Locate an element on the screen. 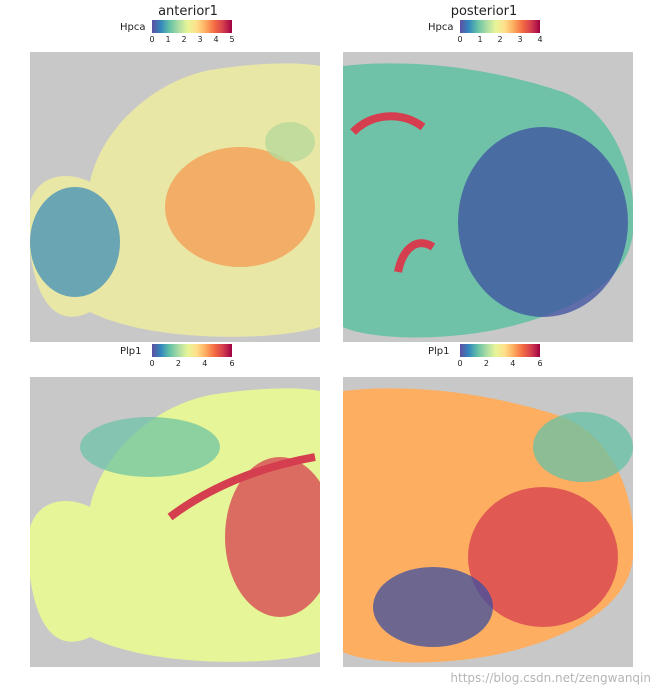  olfactory-region is located at coordinates (75, 242).